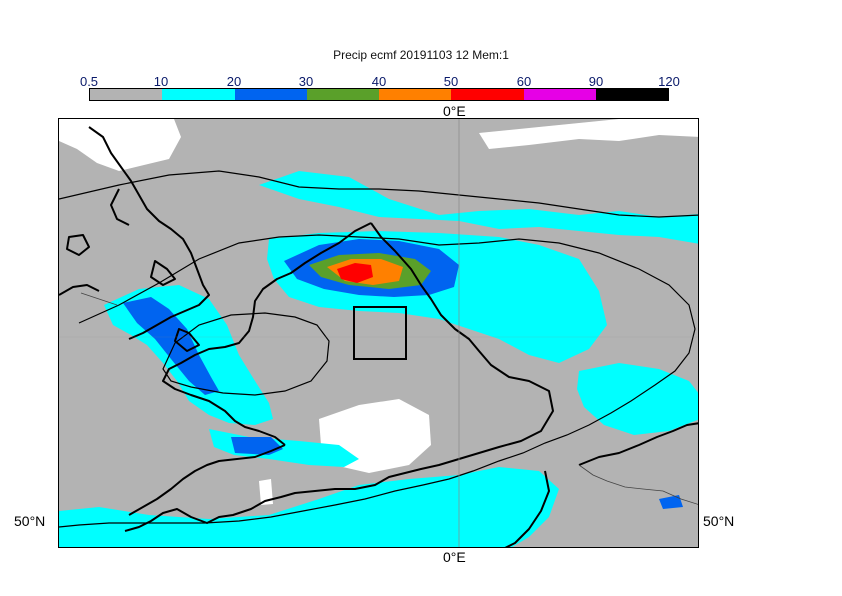 Image resolution: width=842 pixels, height=596 pixels. I want to click on red-precip-areas, so click(355, 273).